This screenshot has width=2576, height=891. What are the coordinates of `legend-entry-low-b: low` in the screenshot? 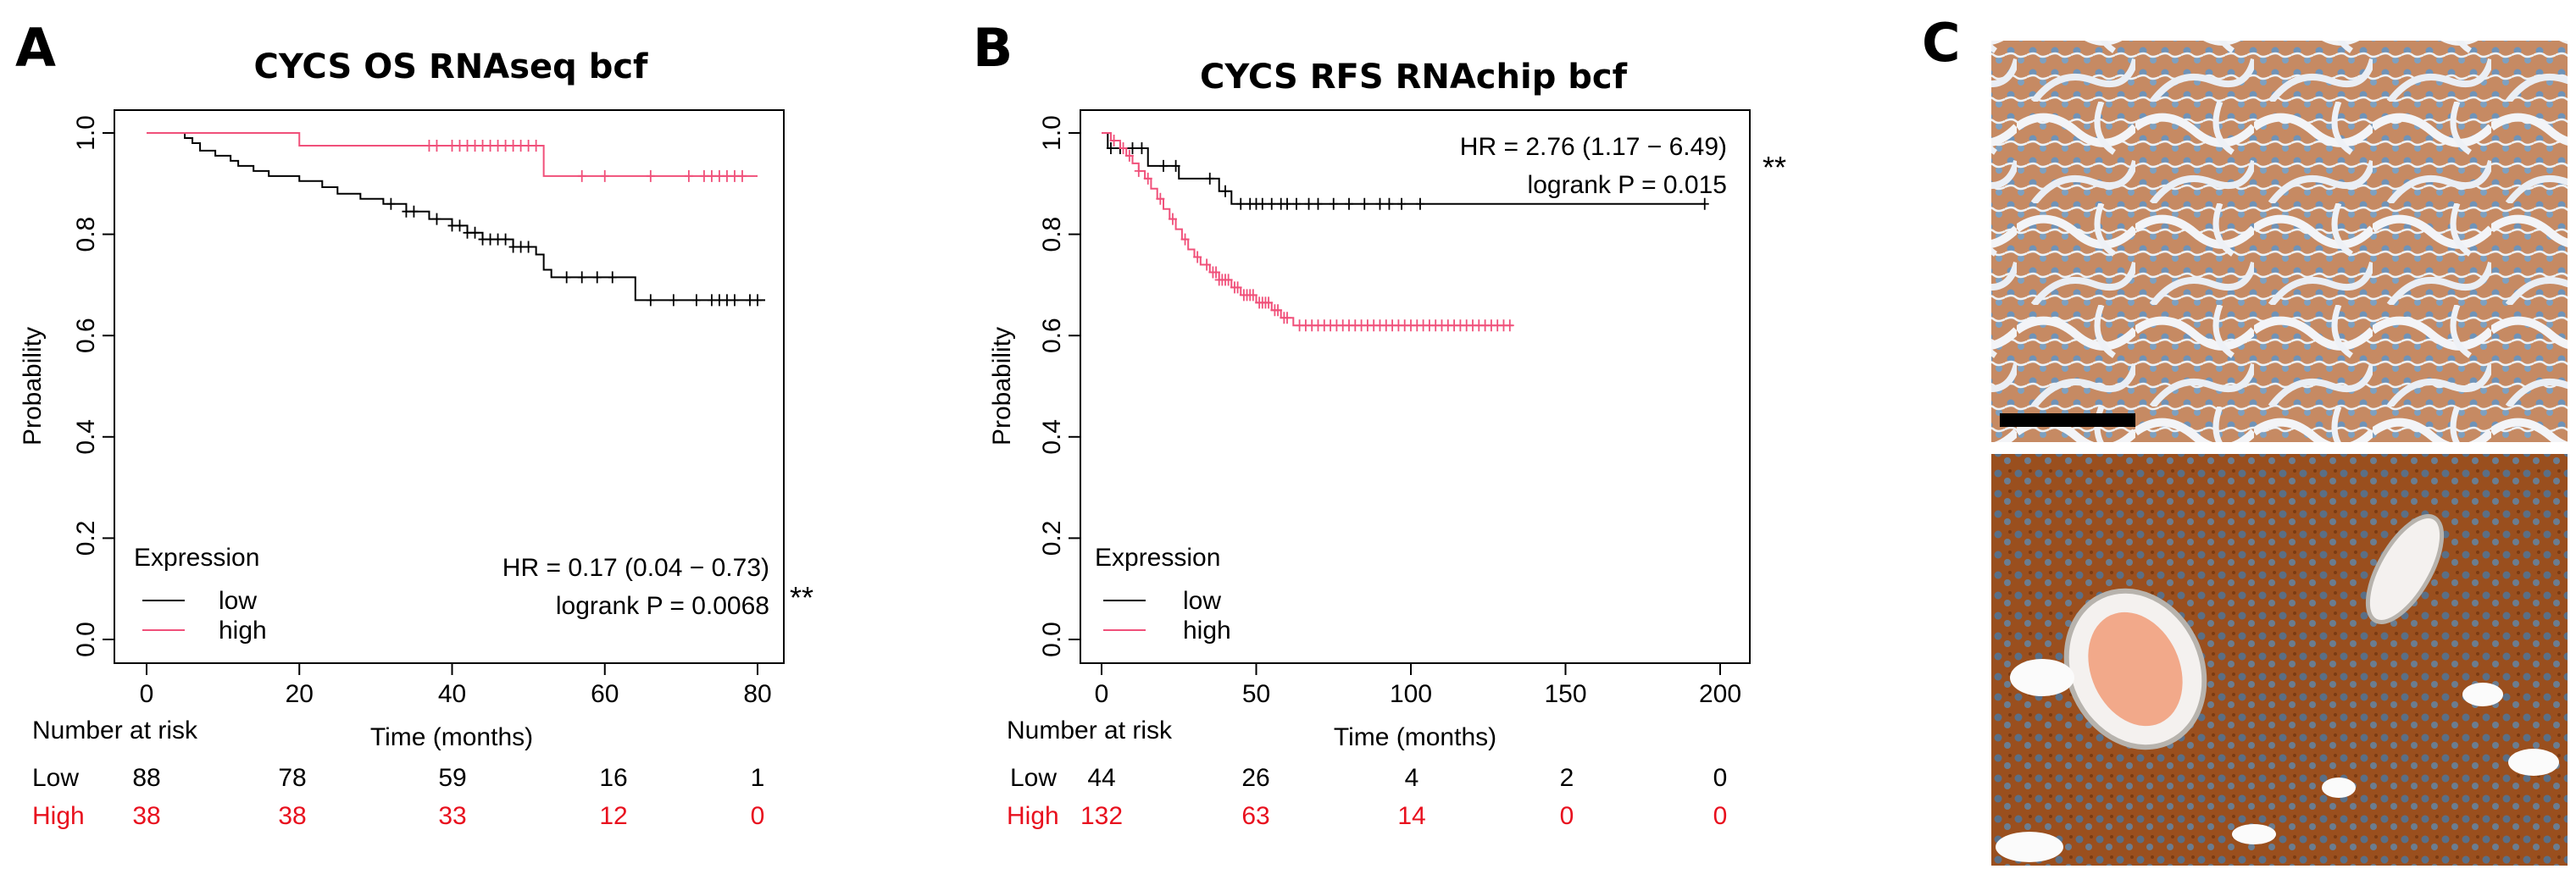 It's located at (1202, 601).